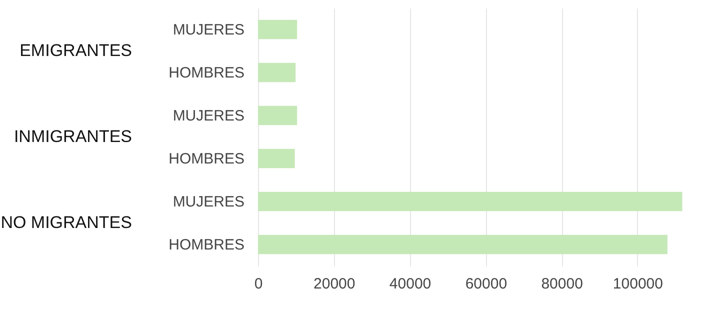 The height and width of the screenshot is (315, 719). Describe the element at coordinates (73, 136) in the screenshot. I see `text: INMIGRANTES` at that location.